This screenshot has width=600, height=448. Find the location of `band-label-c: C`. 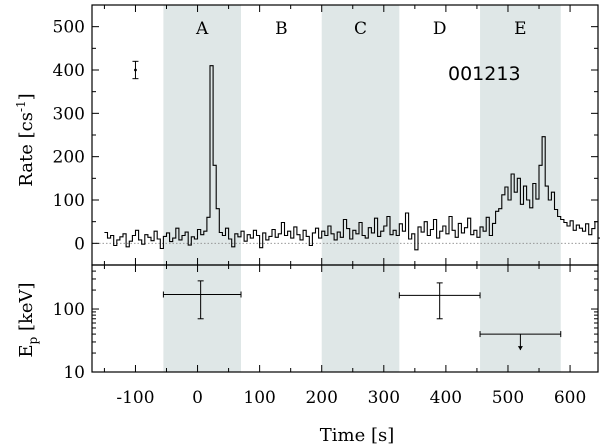

band-label-c: C is located at coordinates (360, 29).